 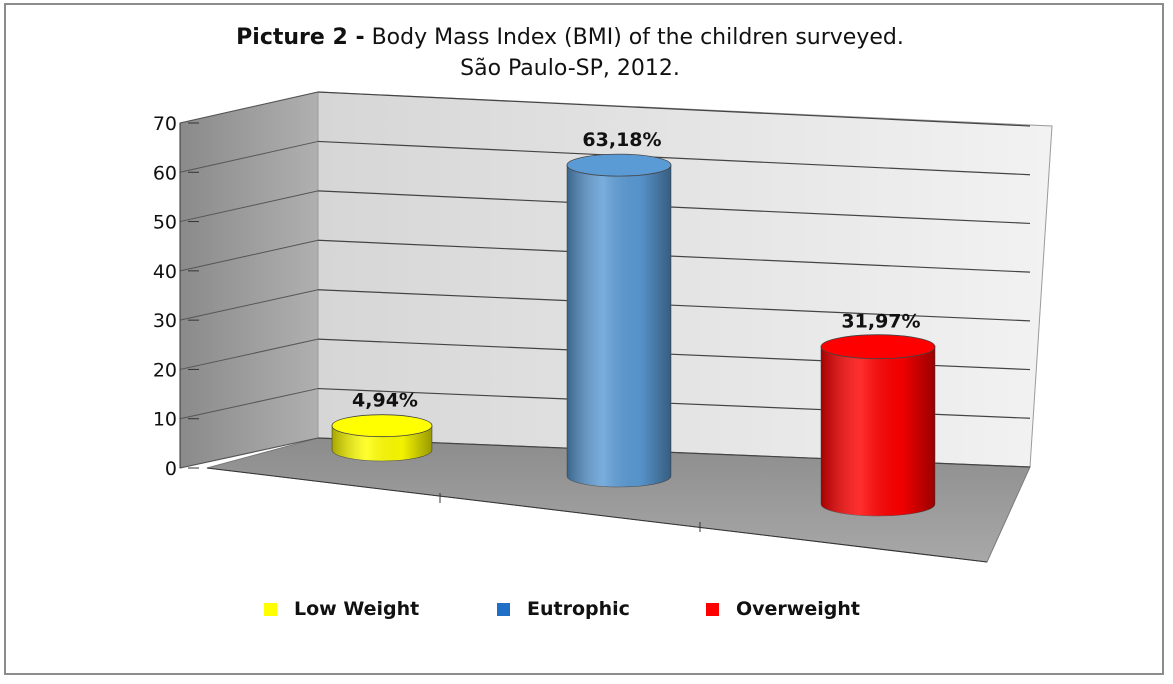 What do you see at coordinates (165, 370) in the screenshot?
I see `y-tick-label: 20` at bounding box center [165, 370].